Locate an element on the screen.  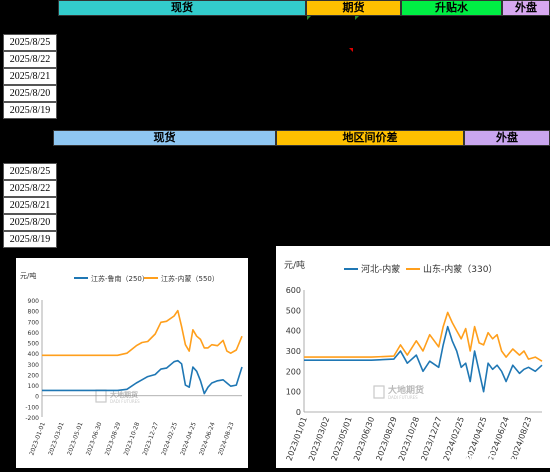
y-tick-label: 700 is located at coordinates (34, 322).